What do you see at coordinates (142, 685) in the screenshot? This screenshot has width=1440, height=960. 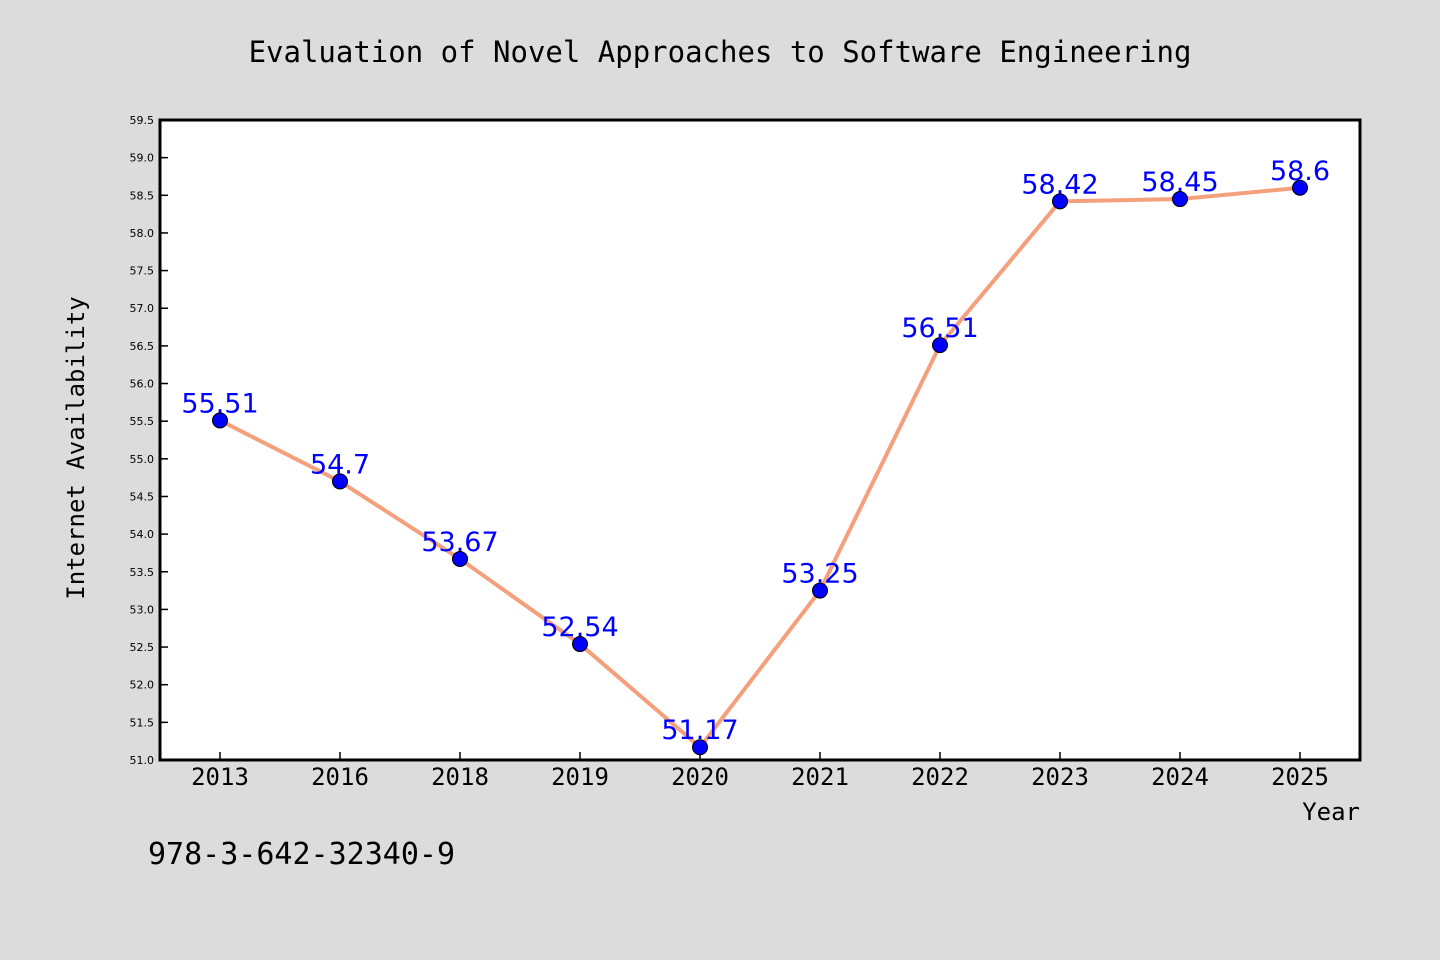 I see `y-tick-label: 52.0` at bounding box center [142, 685].